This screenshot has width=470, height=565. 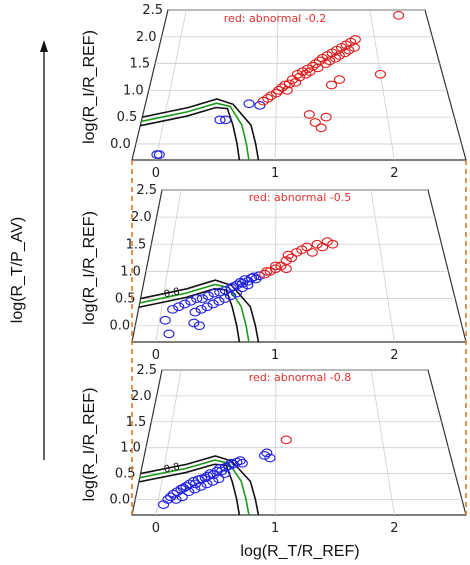 What do you see at coordinates (44, 46) in the screenshot?
I see `stack-axis-arrowhead` at bounding box center [44, 46].